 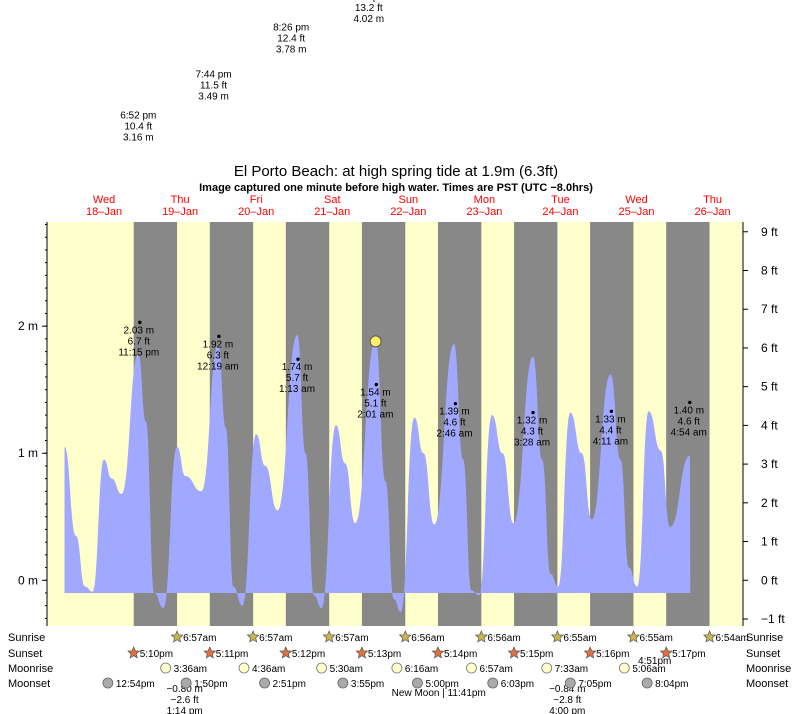 I want to click on moonset-time: 1:50pm, so click(x=210, y=684).